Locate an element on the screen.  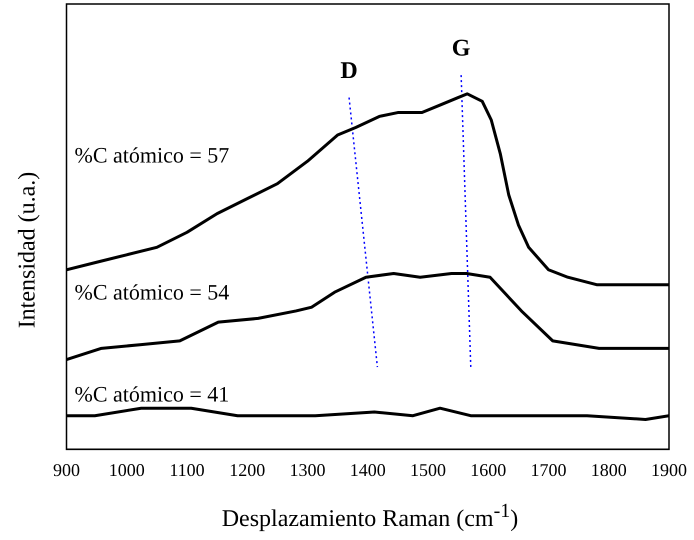
x-tick-label: 1800 is located at coordinates (608, 470).